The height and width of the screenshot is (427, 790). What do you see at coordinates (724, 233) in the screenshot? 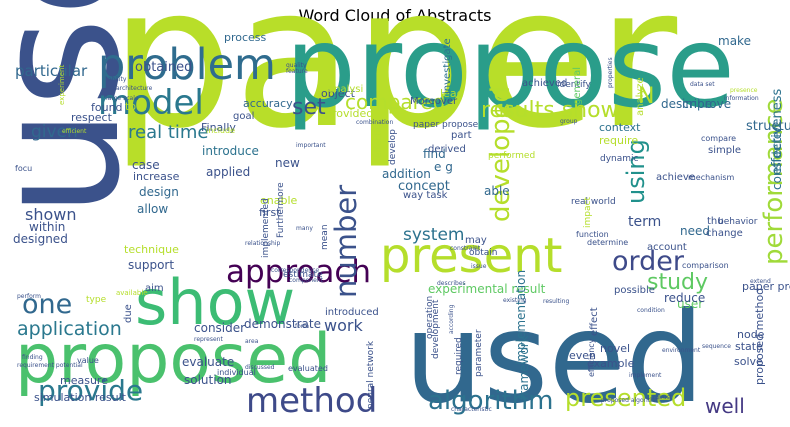
I see `word-change: change` at bounding box center [724, 233].